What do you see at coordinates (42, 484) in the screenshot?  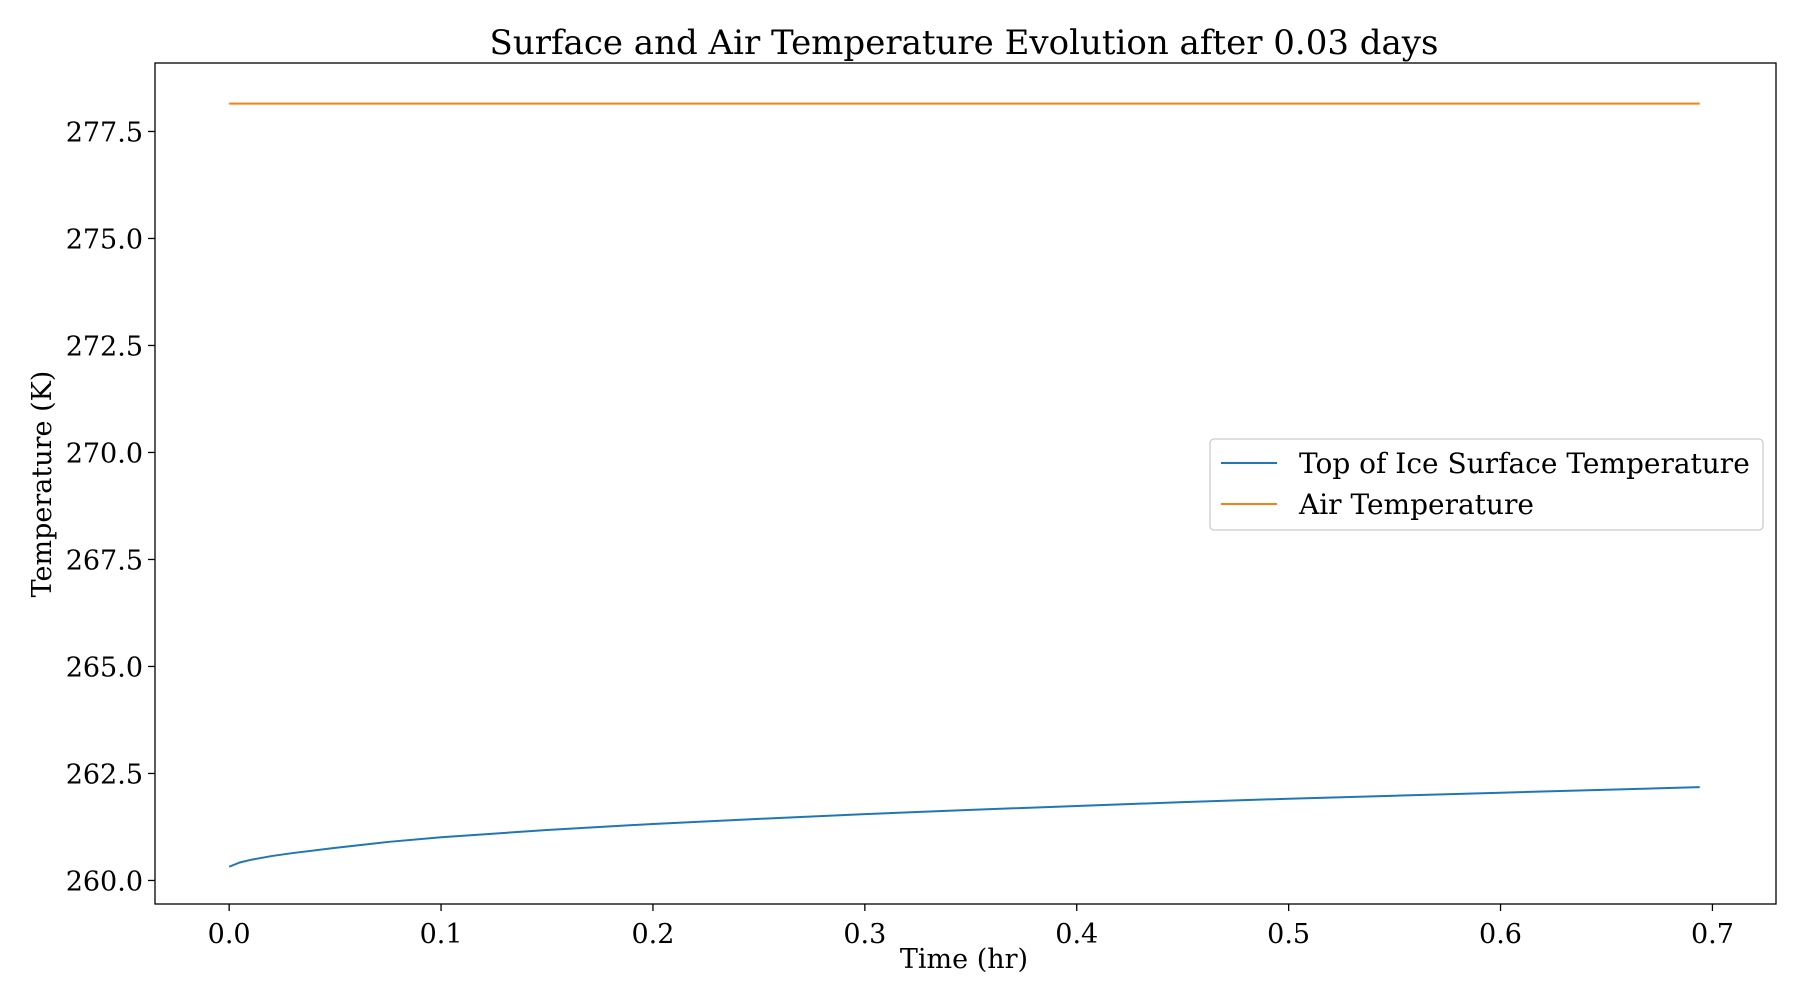 I see `y-axis-label: Temperature (K)` at bounding box center [42, 484].